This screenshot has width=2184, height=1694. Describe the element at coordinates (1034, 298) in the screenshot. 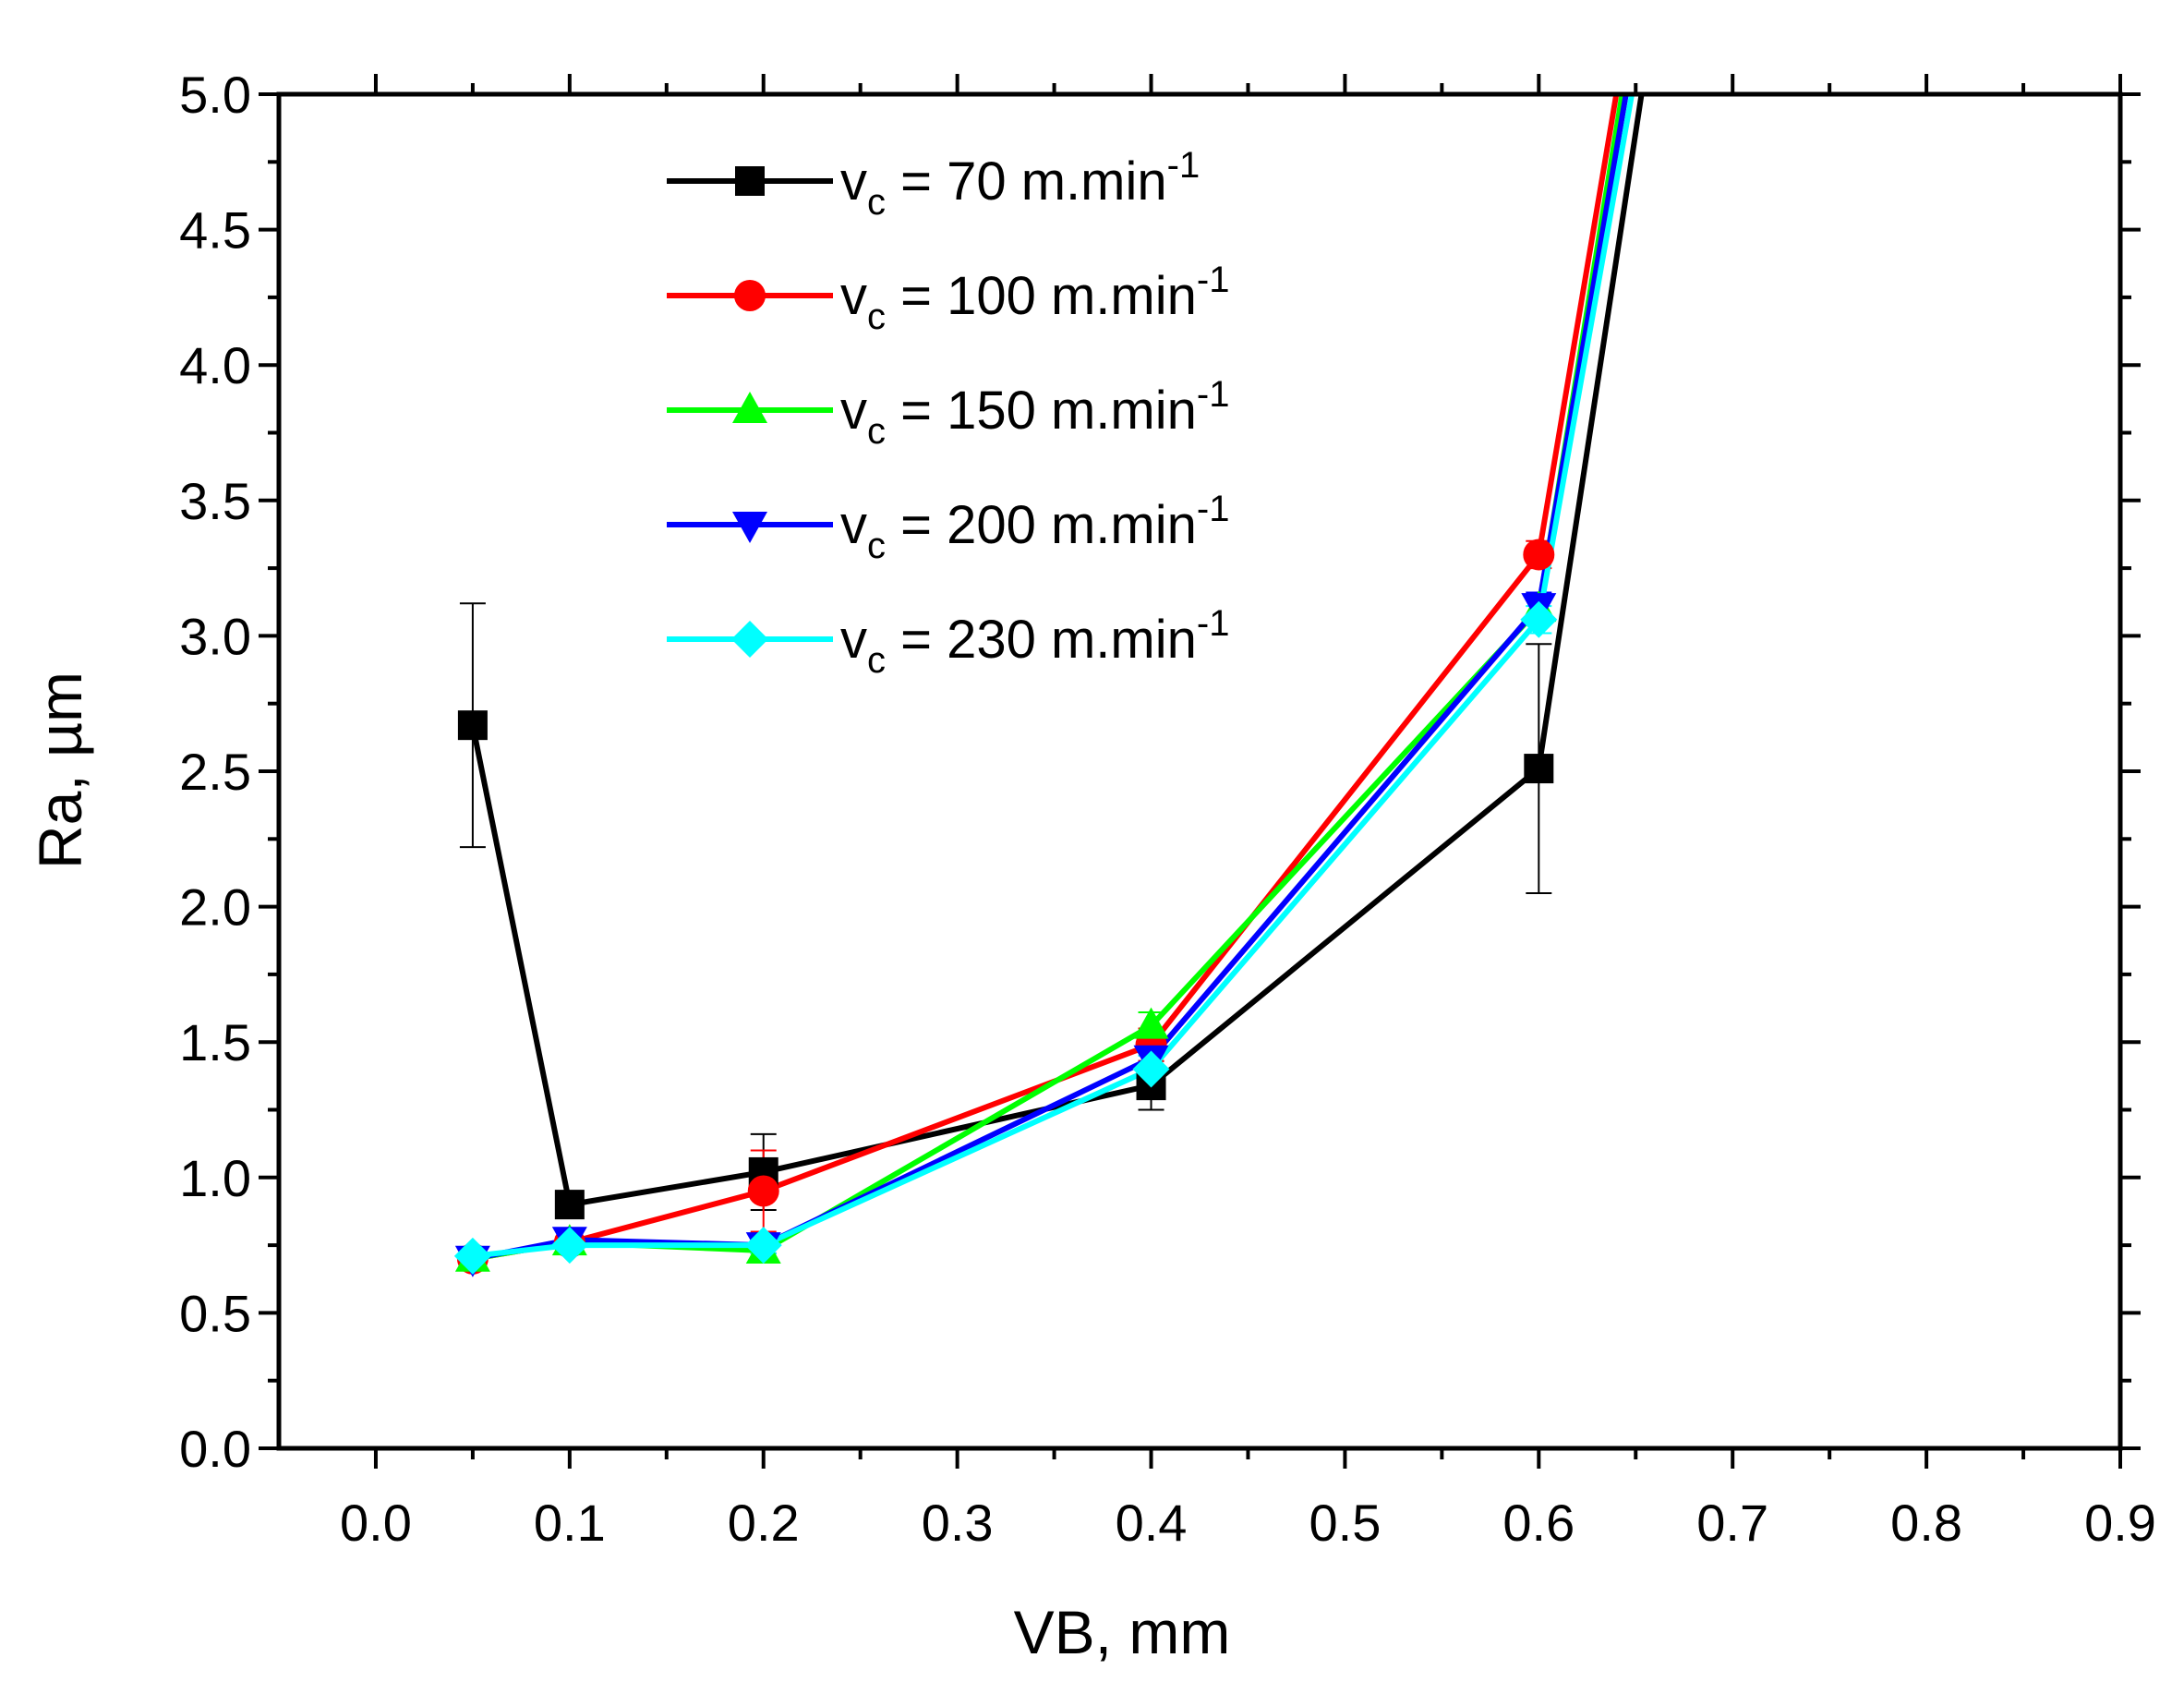

I see `legend-label: vc = 100 m.min-1` at that location.